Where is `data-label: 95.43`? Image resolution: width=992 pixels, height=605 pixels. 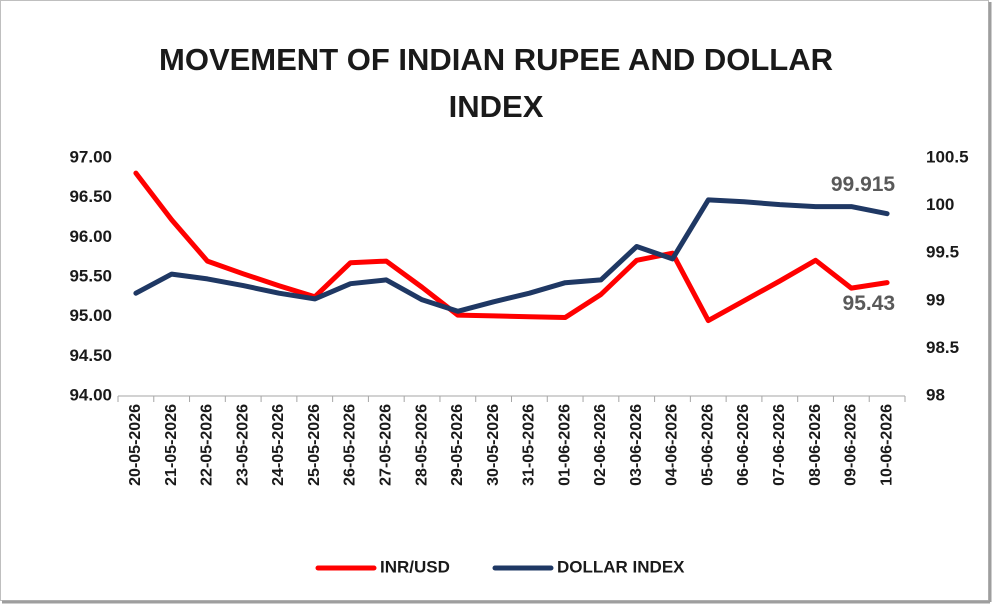
data-label: 95.43 is located at coordinates (869, 303).